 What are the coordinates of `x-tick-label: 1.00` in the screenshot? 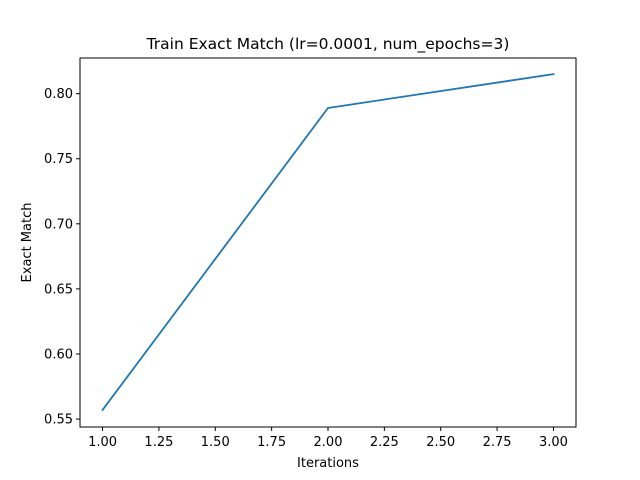 It's located at (102, 442).